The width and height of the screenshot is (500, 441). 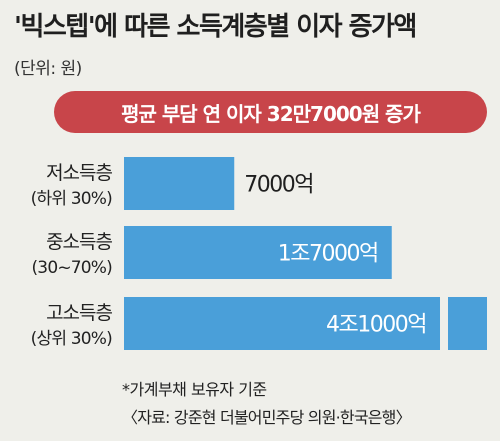 What do you see at coordinates (376, 325) in the screenshot?
I see `value-label: 4조1000억` at bounding box center [376, 325].